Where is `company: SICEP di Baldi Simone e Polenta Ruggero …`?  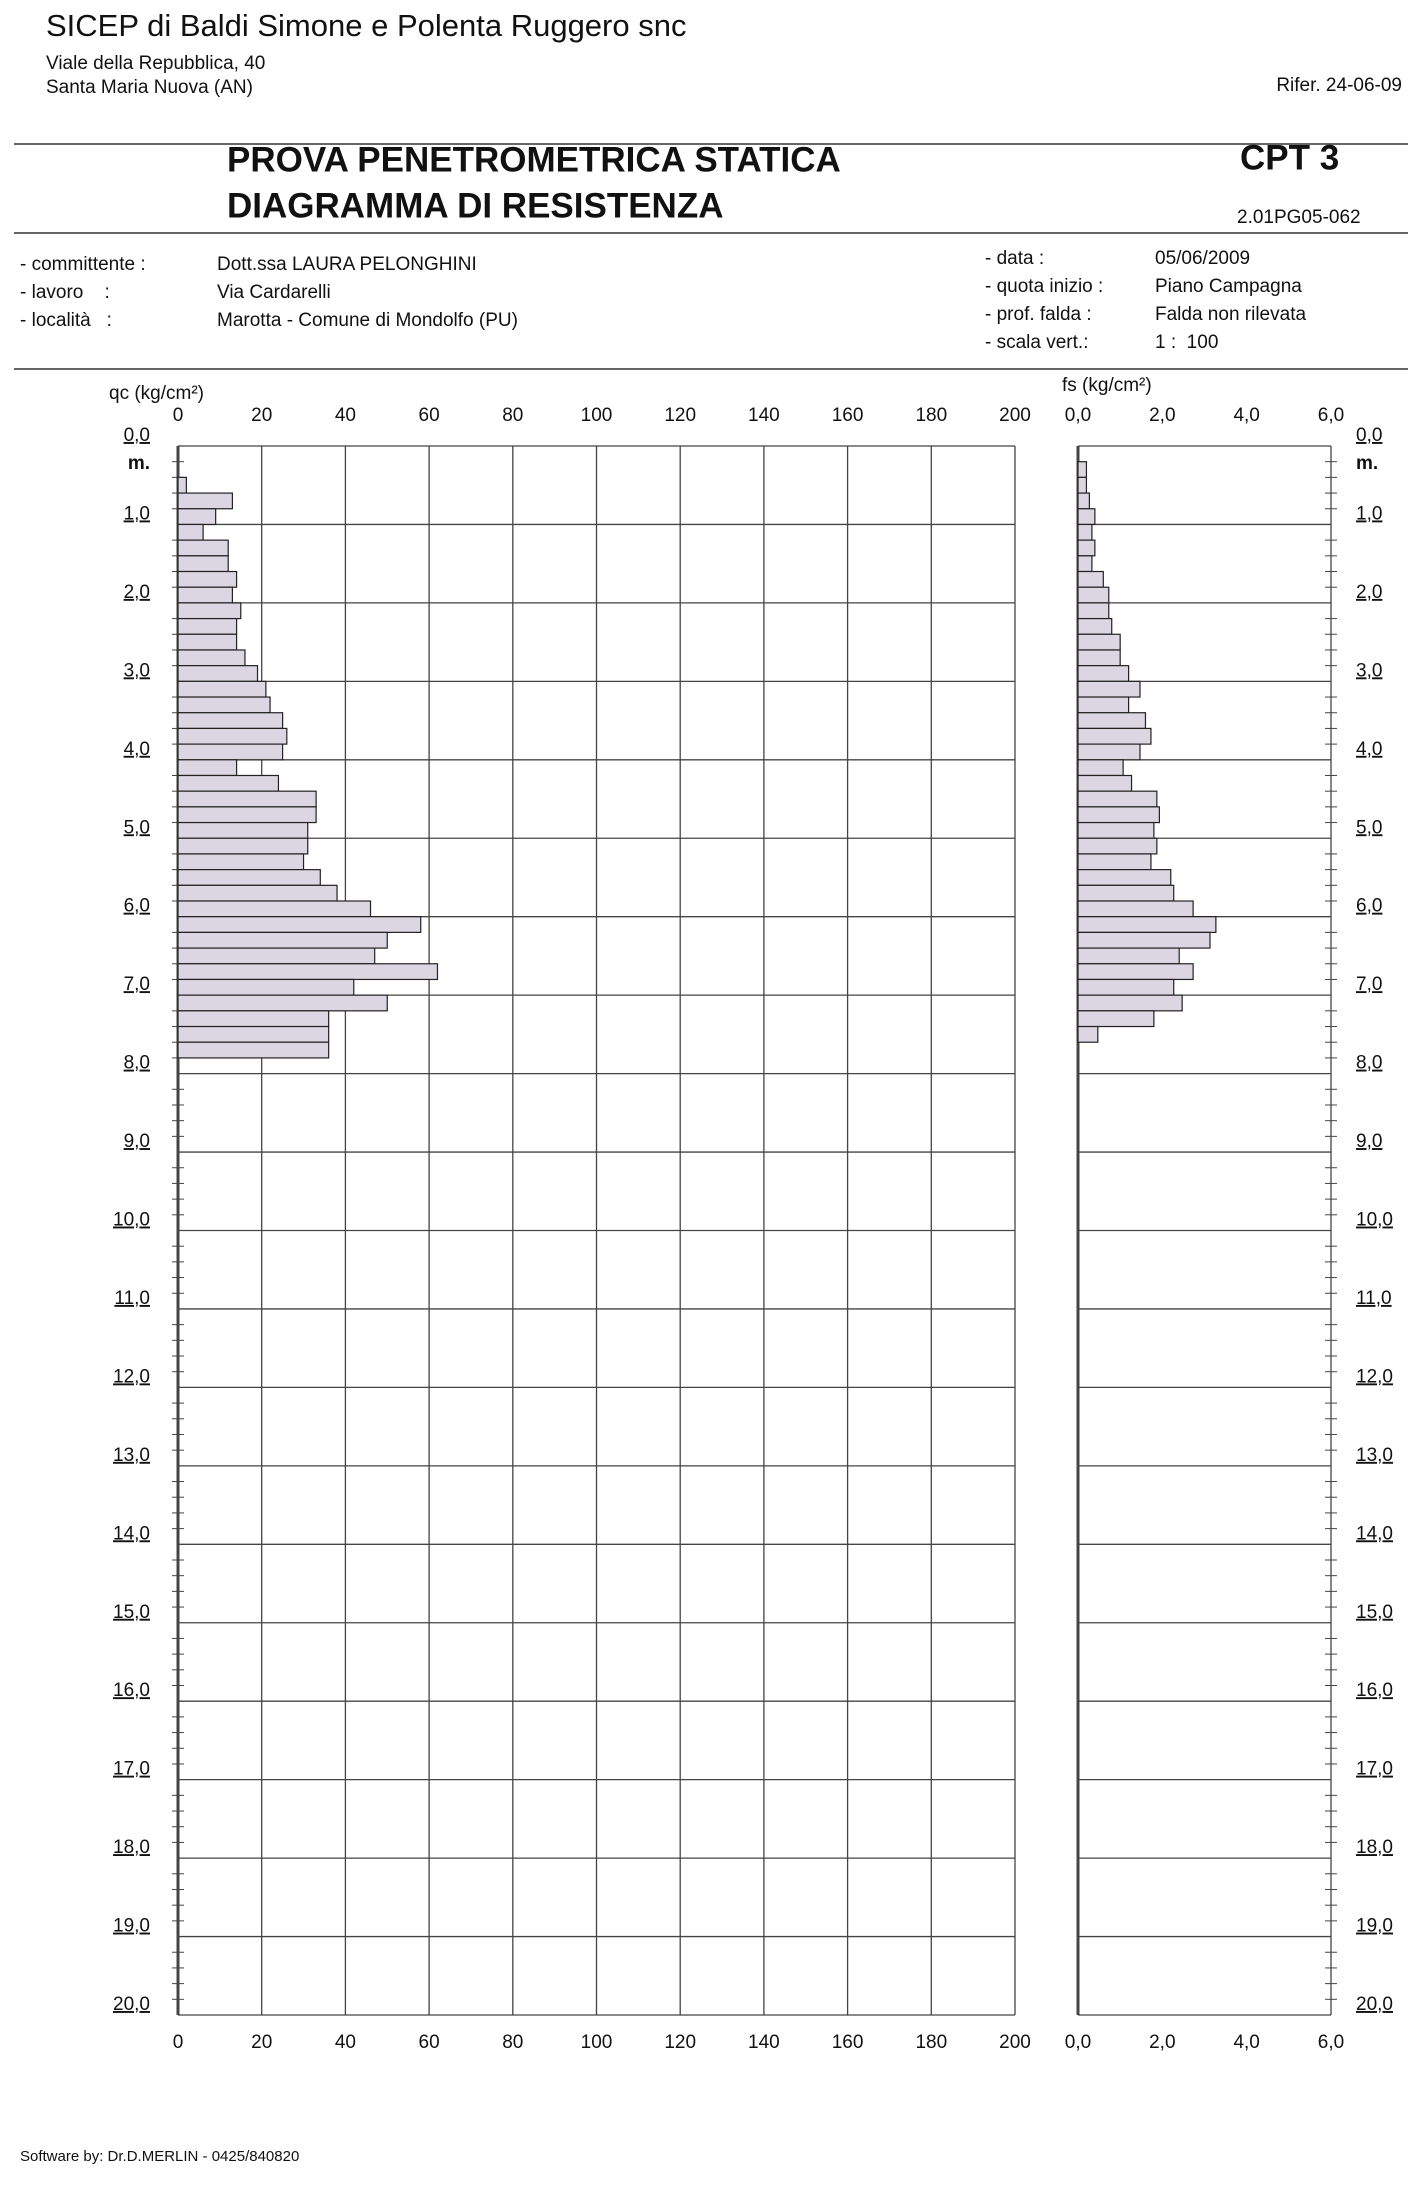
company: SICEP di Baldi Simone e Polenta Ruggero … is located at coordinates (366, 25).